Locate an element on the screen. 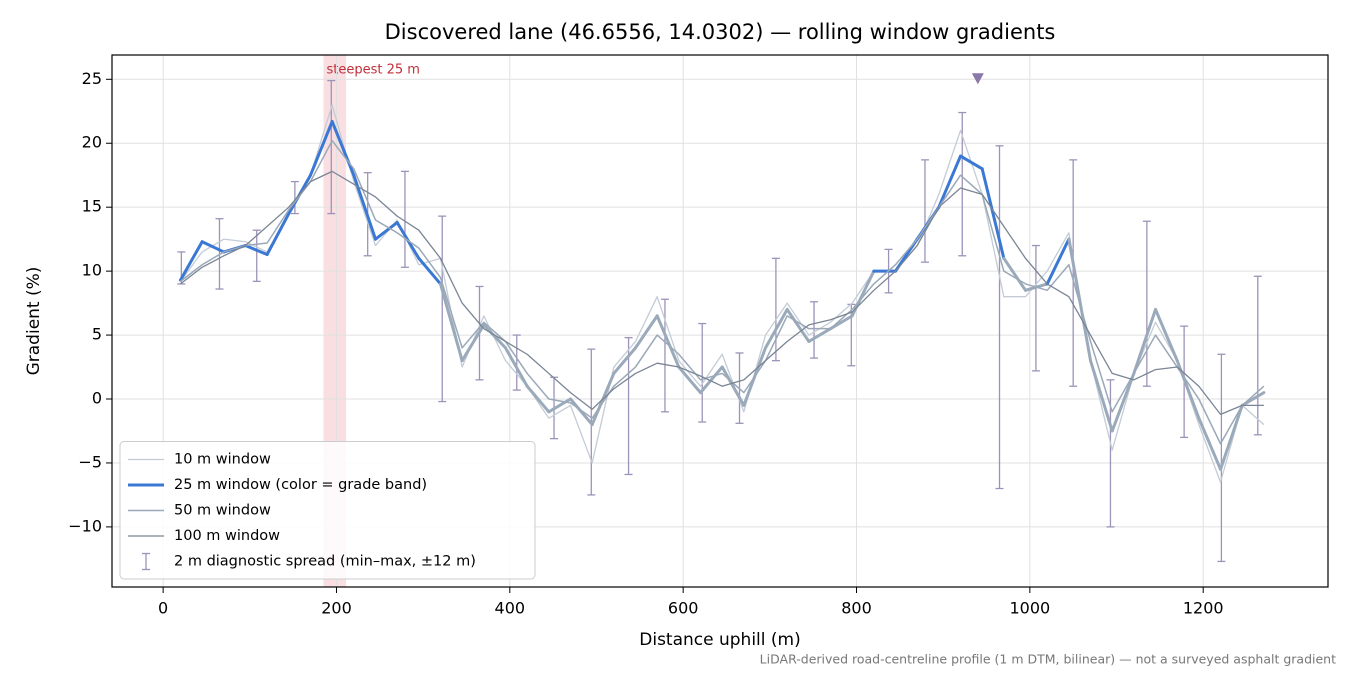 This screenshot has height=675, width=1350. legend-box is located at coordinates (327, 510).